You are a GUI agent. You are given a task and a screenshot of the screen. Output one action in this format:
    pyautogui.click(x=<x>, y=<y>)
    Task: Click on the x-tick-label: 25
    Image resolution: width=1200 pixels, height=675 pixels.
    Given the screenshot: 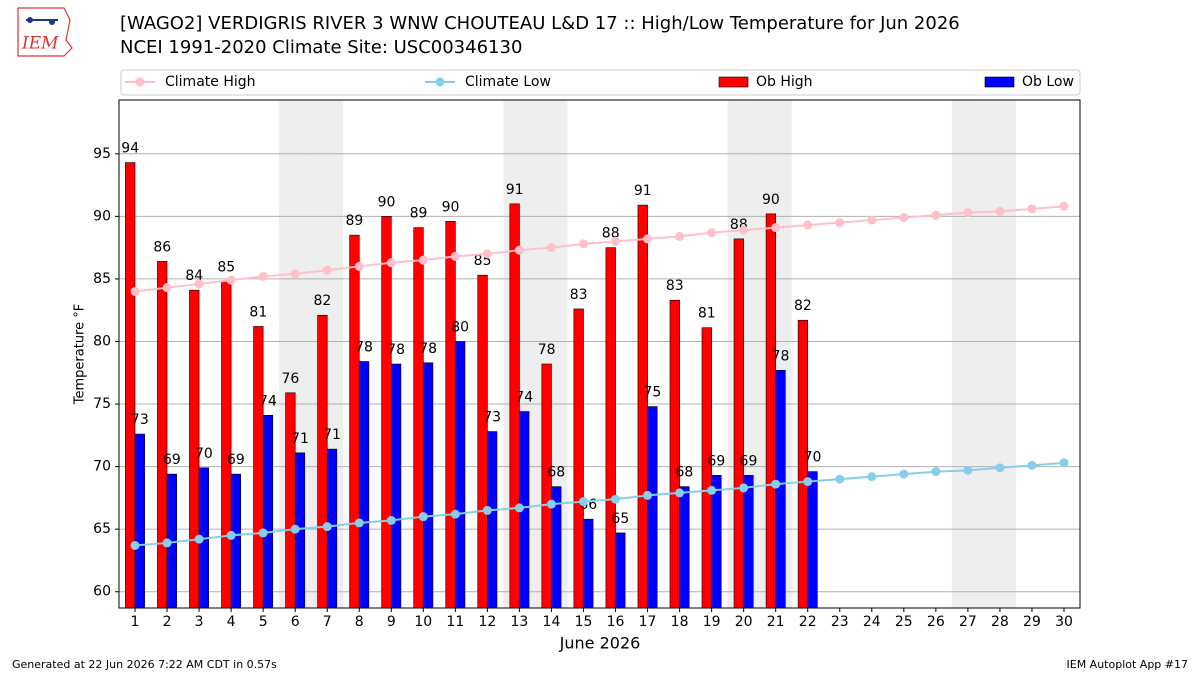 What is the action you would take?
    pyautogui.click(x=904, y=622)
    